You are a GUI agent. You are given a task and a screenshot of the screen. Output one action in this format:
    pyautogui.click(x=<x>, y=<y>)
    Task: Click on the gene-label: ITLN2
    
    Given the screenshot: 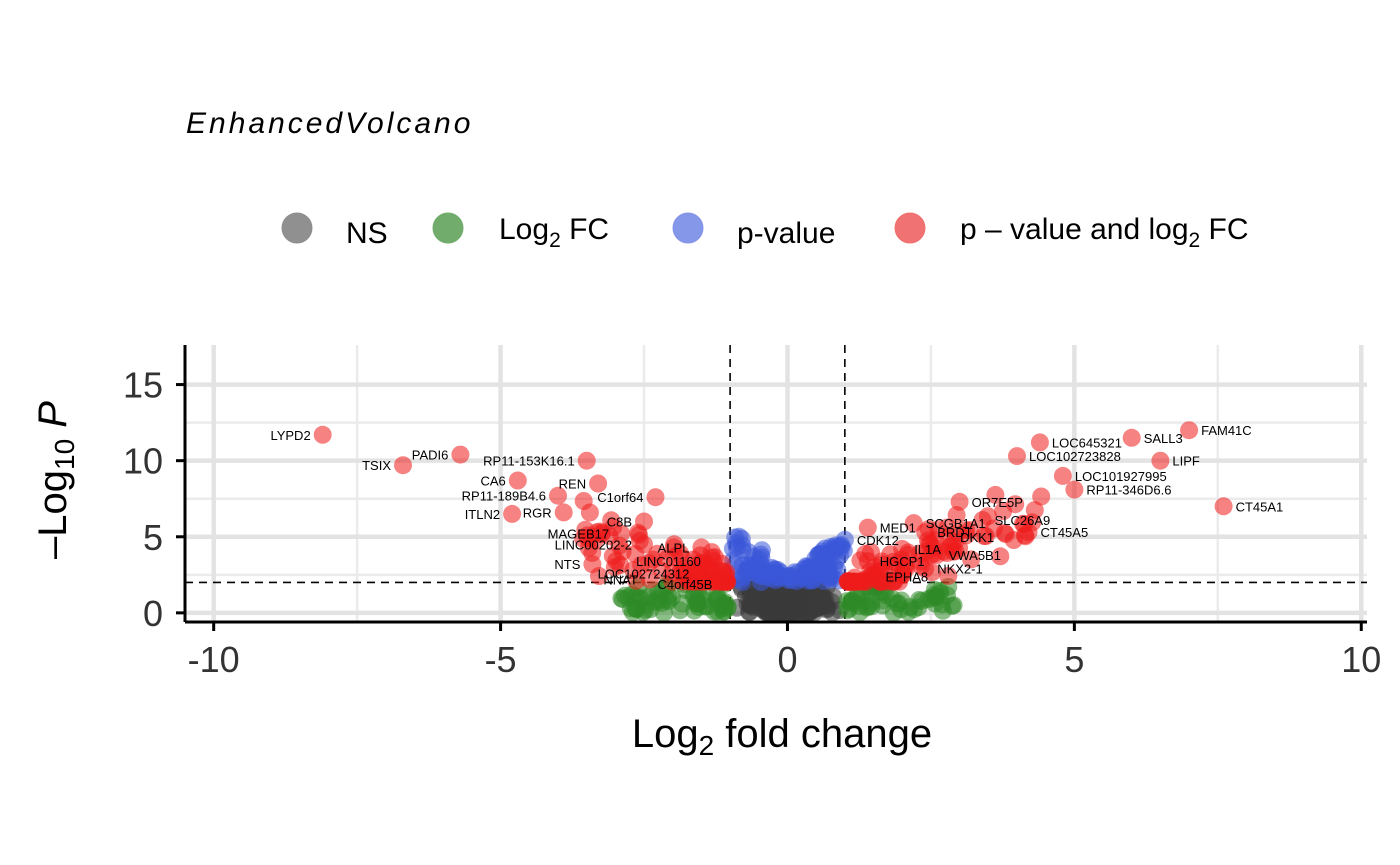 What is the action you would take?
    pyautogui.click(x=482, y=514)
    